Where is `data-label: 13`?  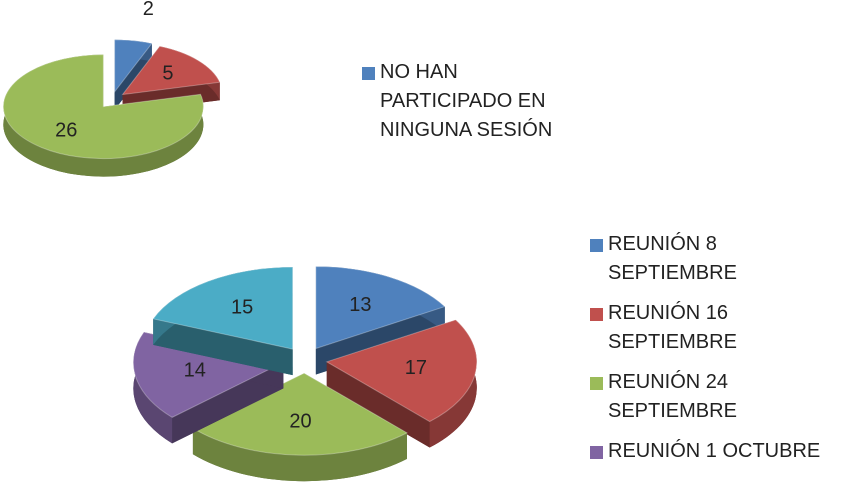 data-label: 13 is located at coordinates (360, 305).